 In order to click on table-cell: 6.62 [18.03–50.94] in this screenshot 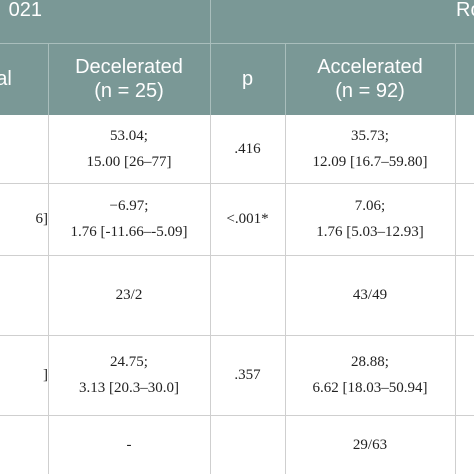, I will do `click(370, 388)`.